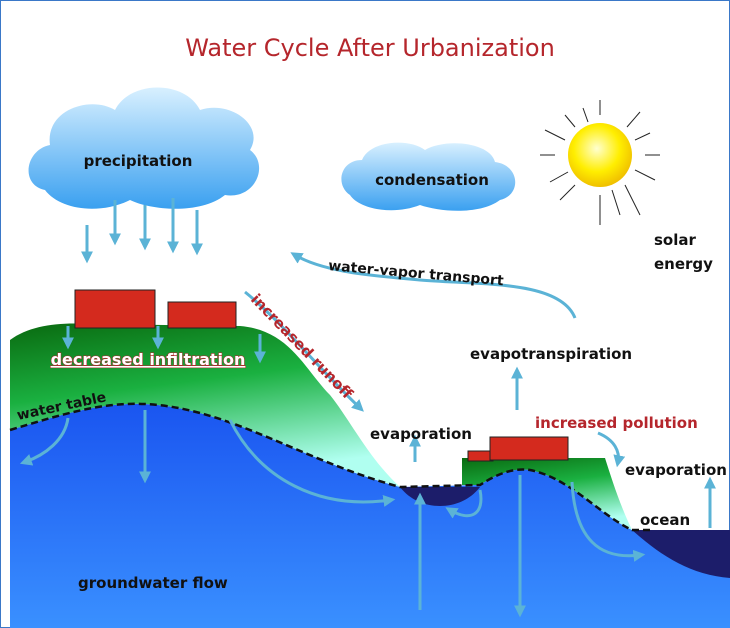 This screenshot has height=628, width=730. I want to click on condensation-label: condensation, so click(432, 180).